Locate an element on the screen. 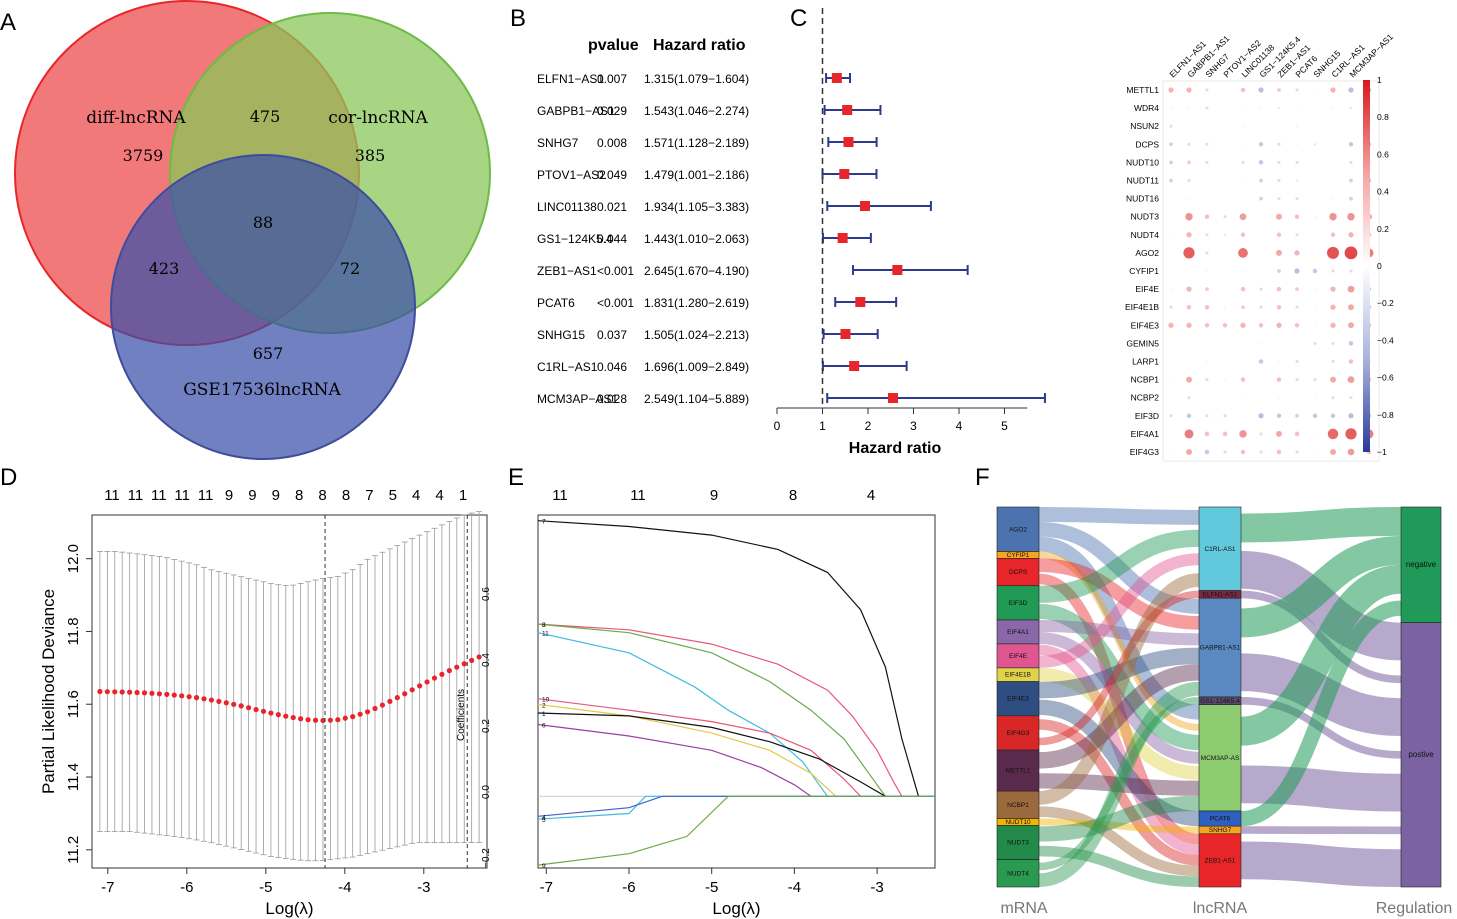  forest-hr-text: 1.505(1.024−2.213) is located at coordinates (696, 335).